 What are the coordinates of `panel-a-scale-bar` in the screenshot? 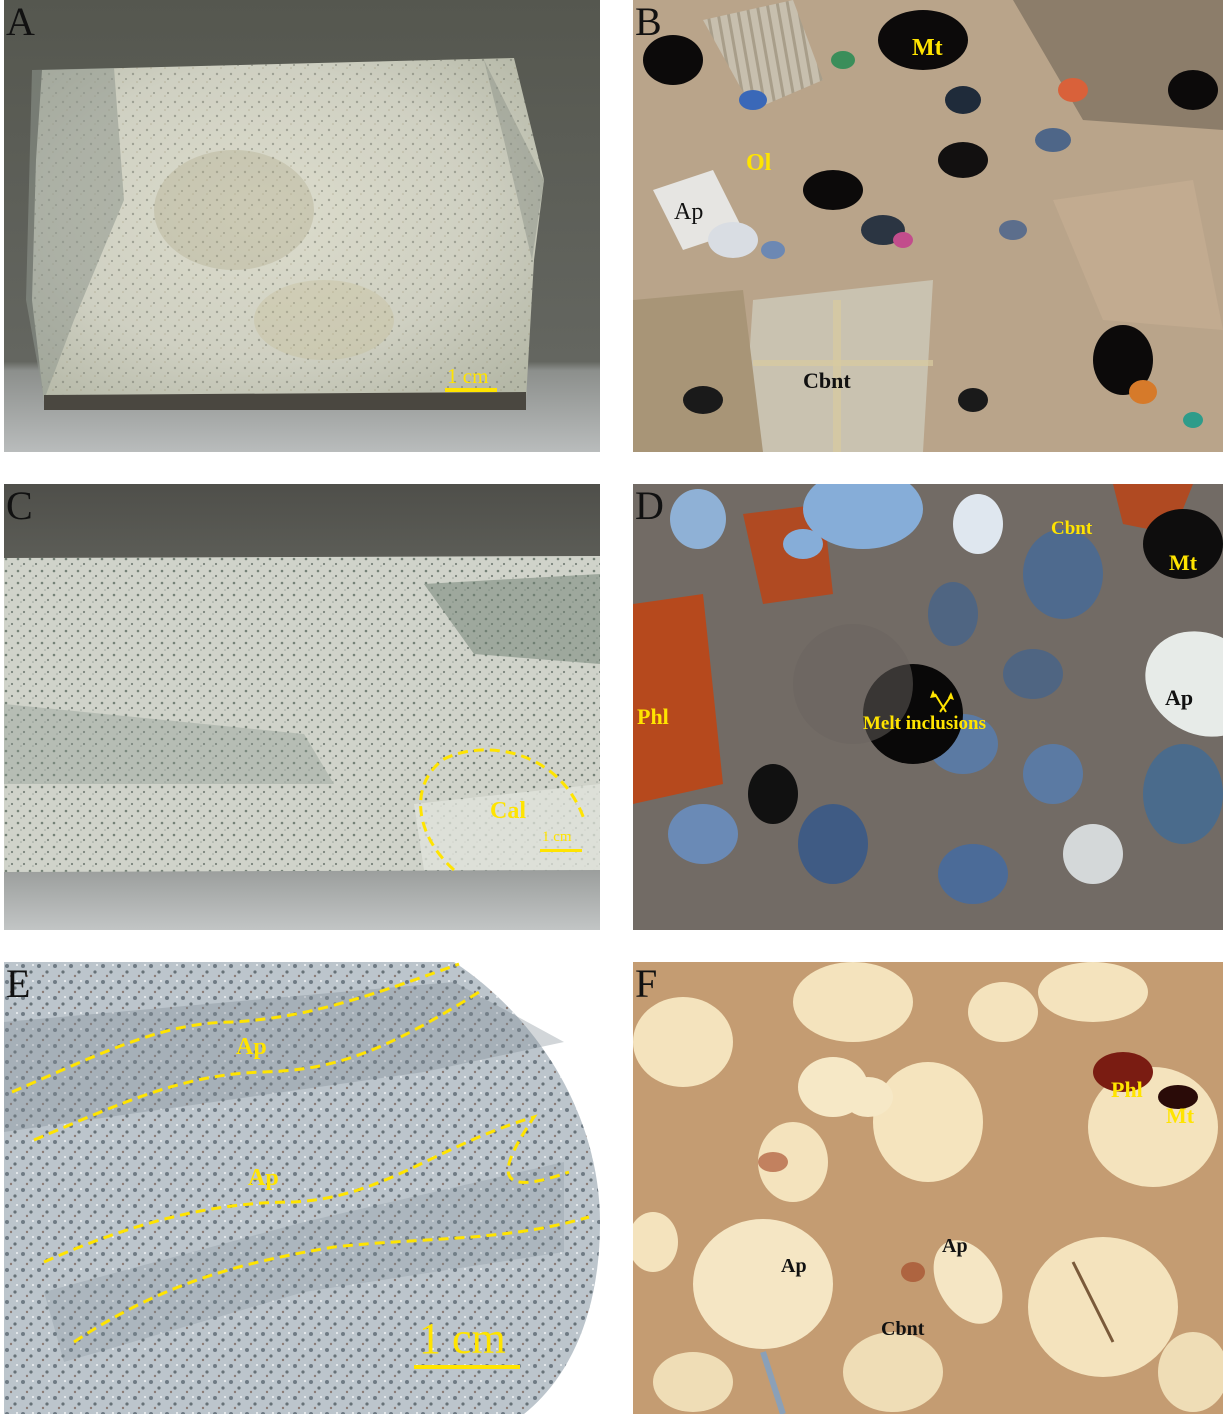 It's located at (471, 390).